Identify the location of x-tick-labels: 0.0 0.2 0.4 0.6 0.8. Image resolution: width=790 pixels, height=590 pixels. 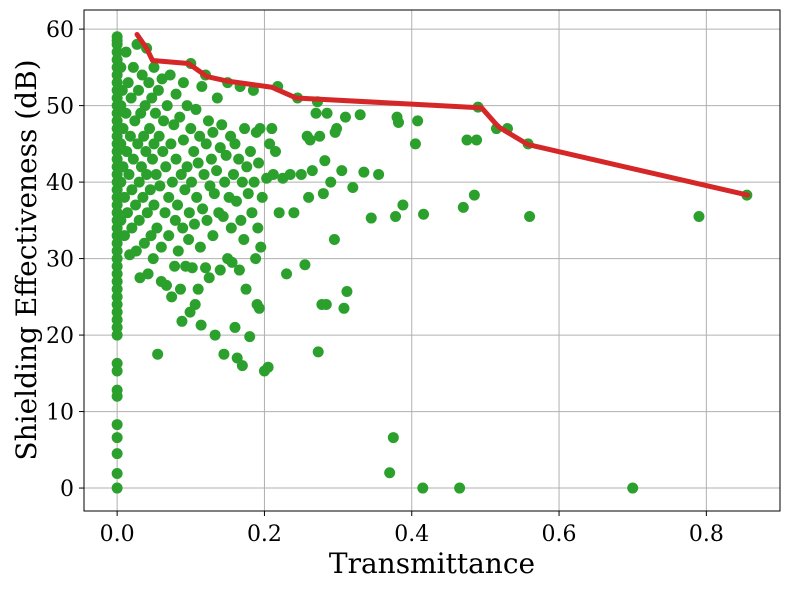
(412, 534).